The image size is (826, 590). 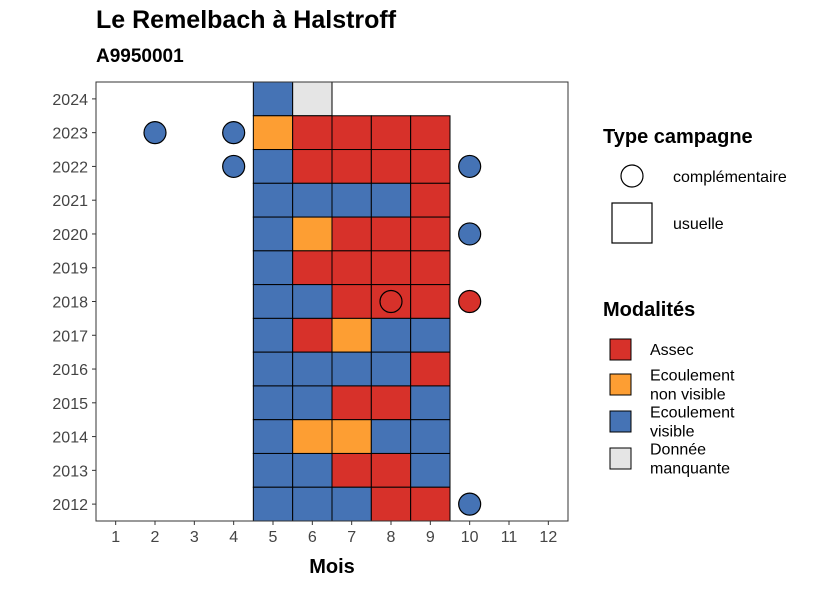 I want to click on legend-modalites-title: Modalités, so click(x=649, y=310).